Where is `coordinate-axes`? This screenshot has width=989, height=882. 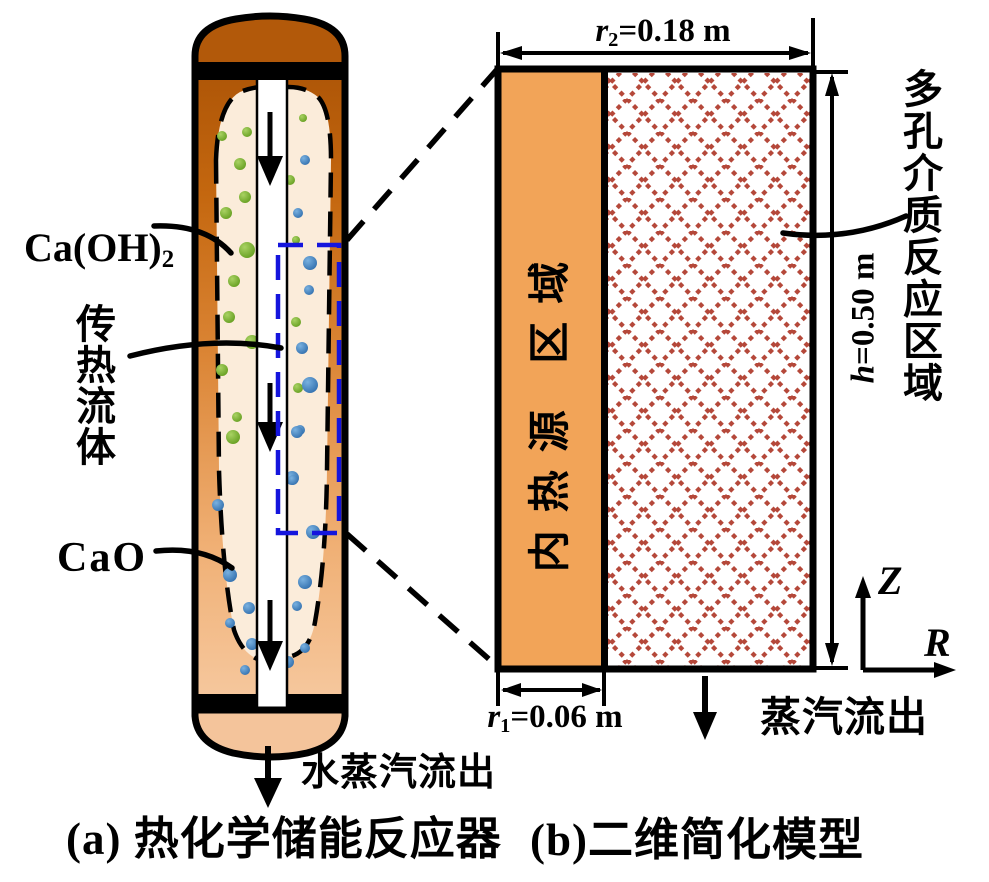
coordinate-axes is located at coordinates (905, 627).